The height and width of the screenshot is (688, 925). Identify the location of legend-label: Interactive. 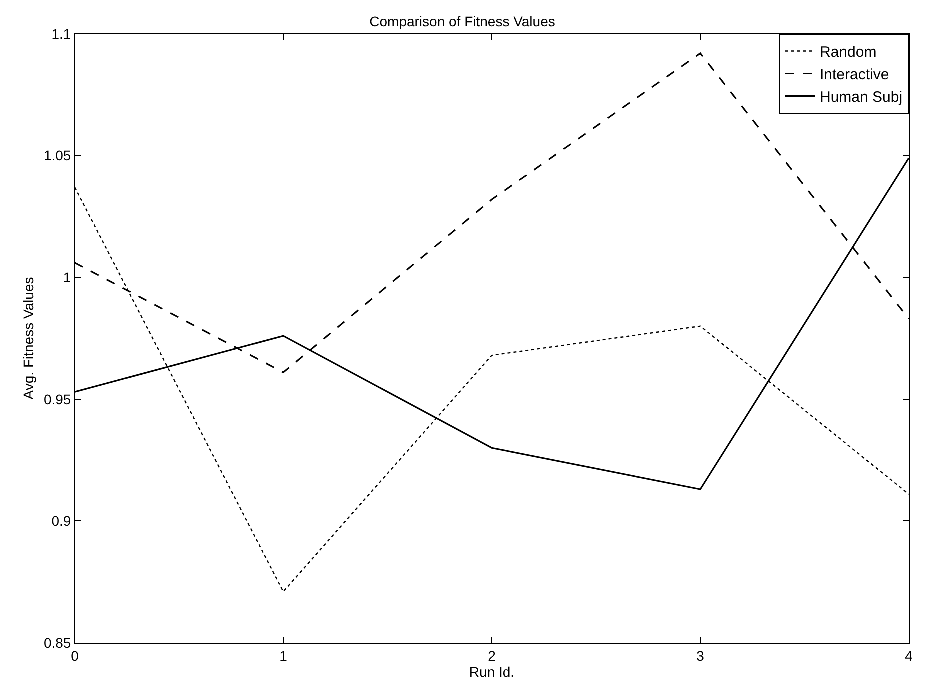
(855, 75).